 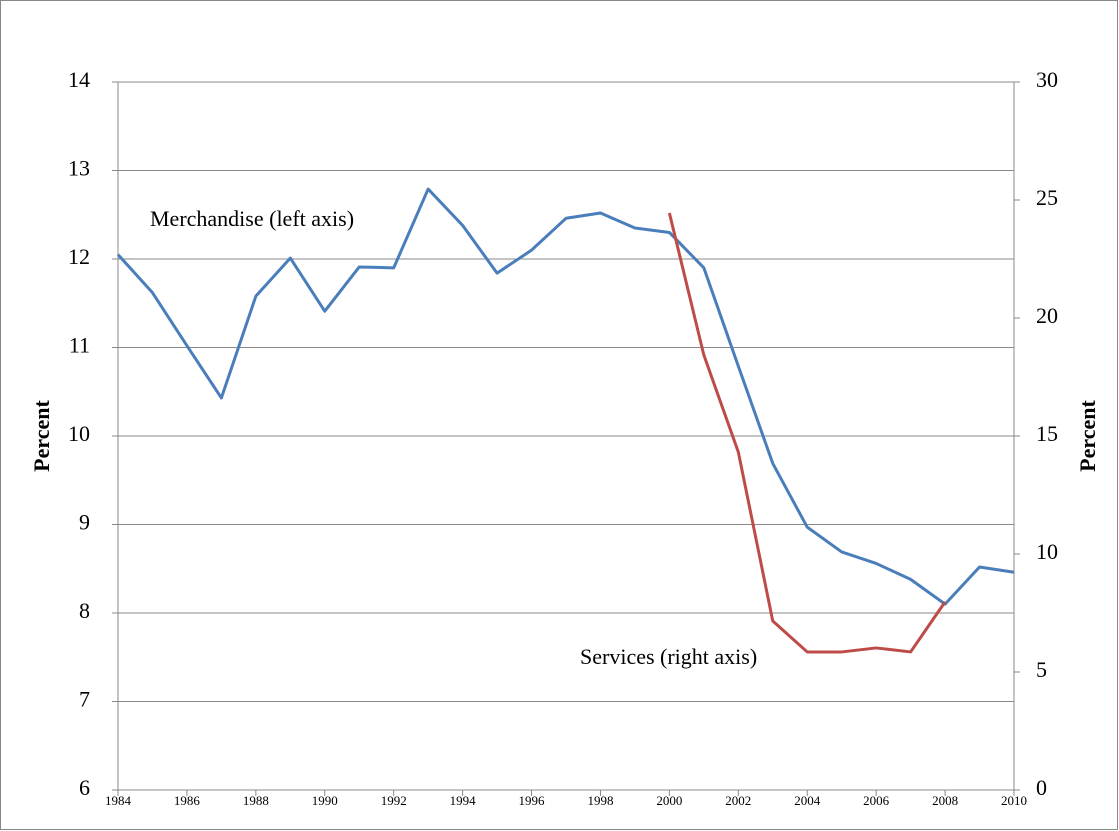 I want to click on y-tick-label: 9, so click(x=84, y=522).